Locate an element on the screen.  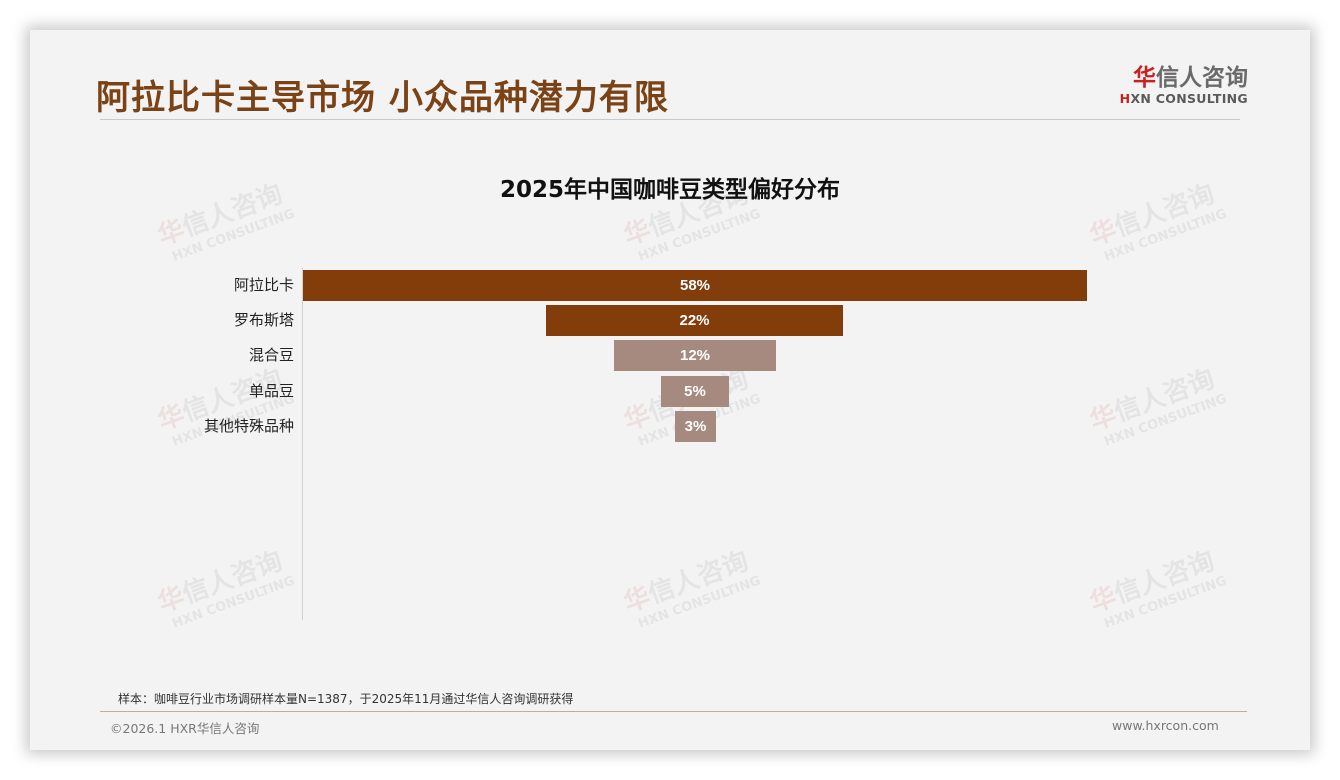
funnel-bar: 12% is located at coordinates (695, 355).